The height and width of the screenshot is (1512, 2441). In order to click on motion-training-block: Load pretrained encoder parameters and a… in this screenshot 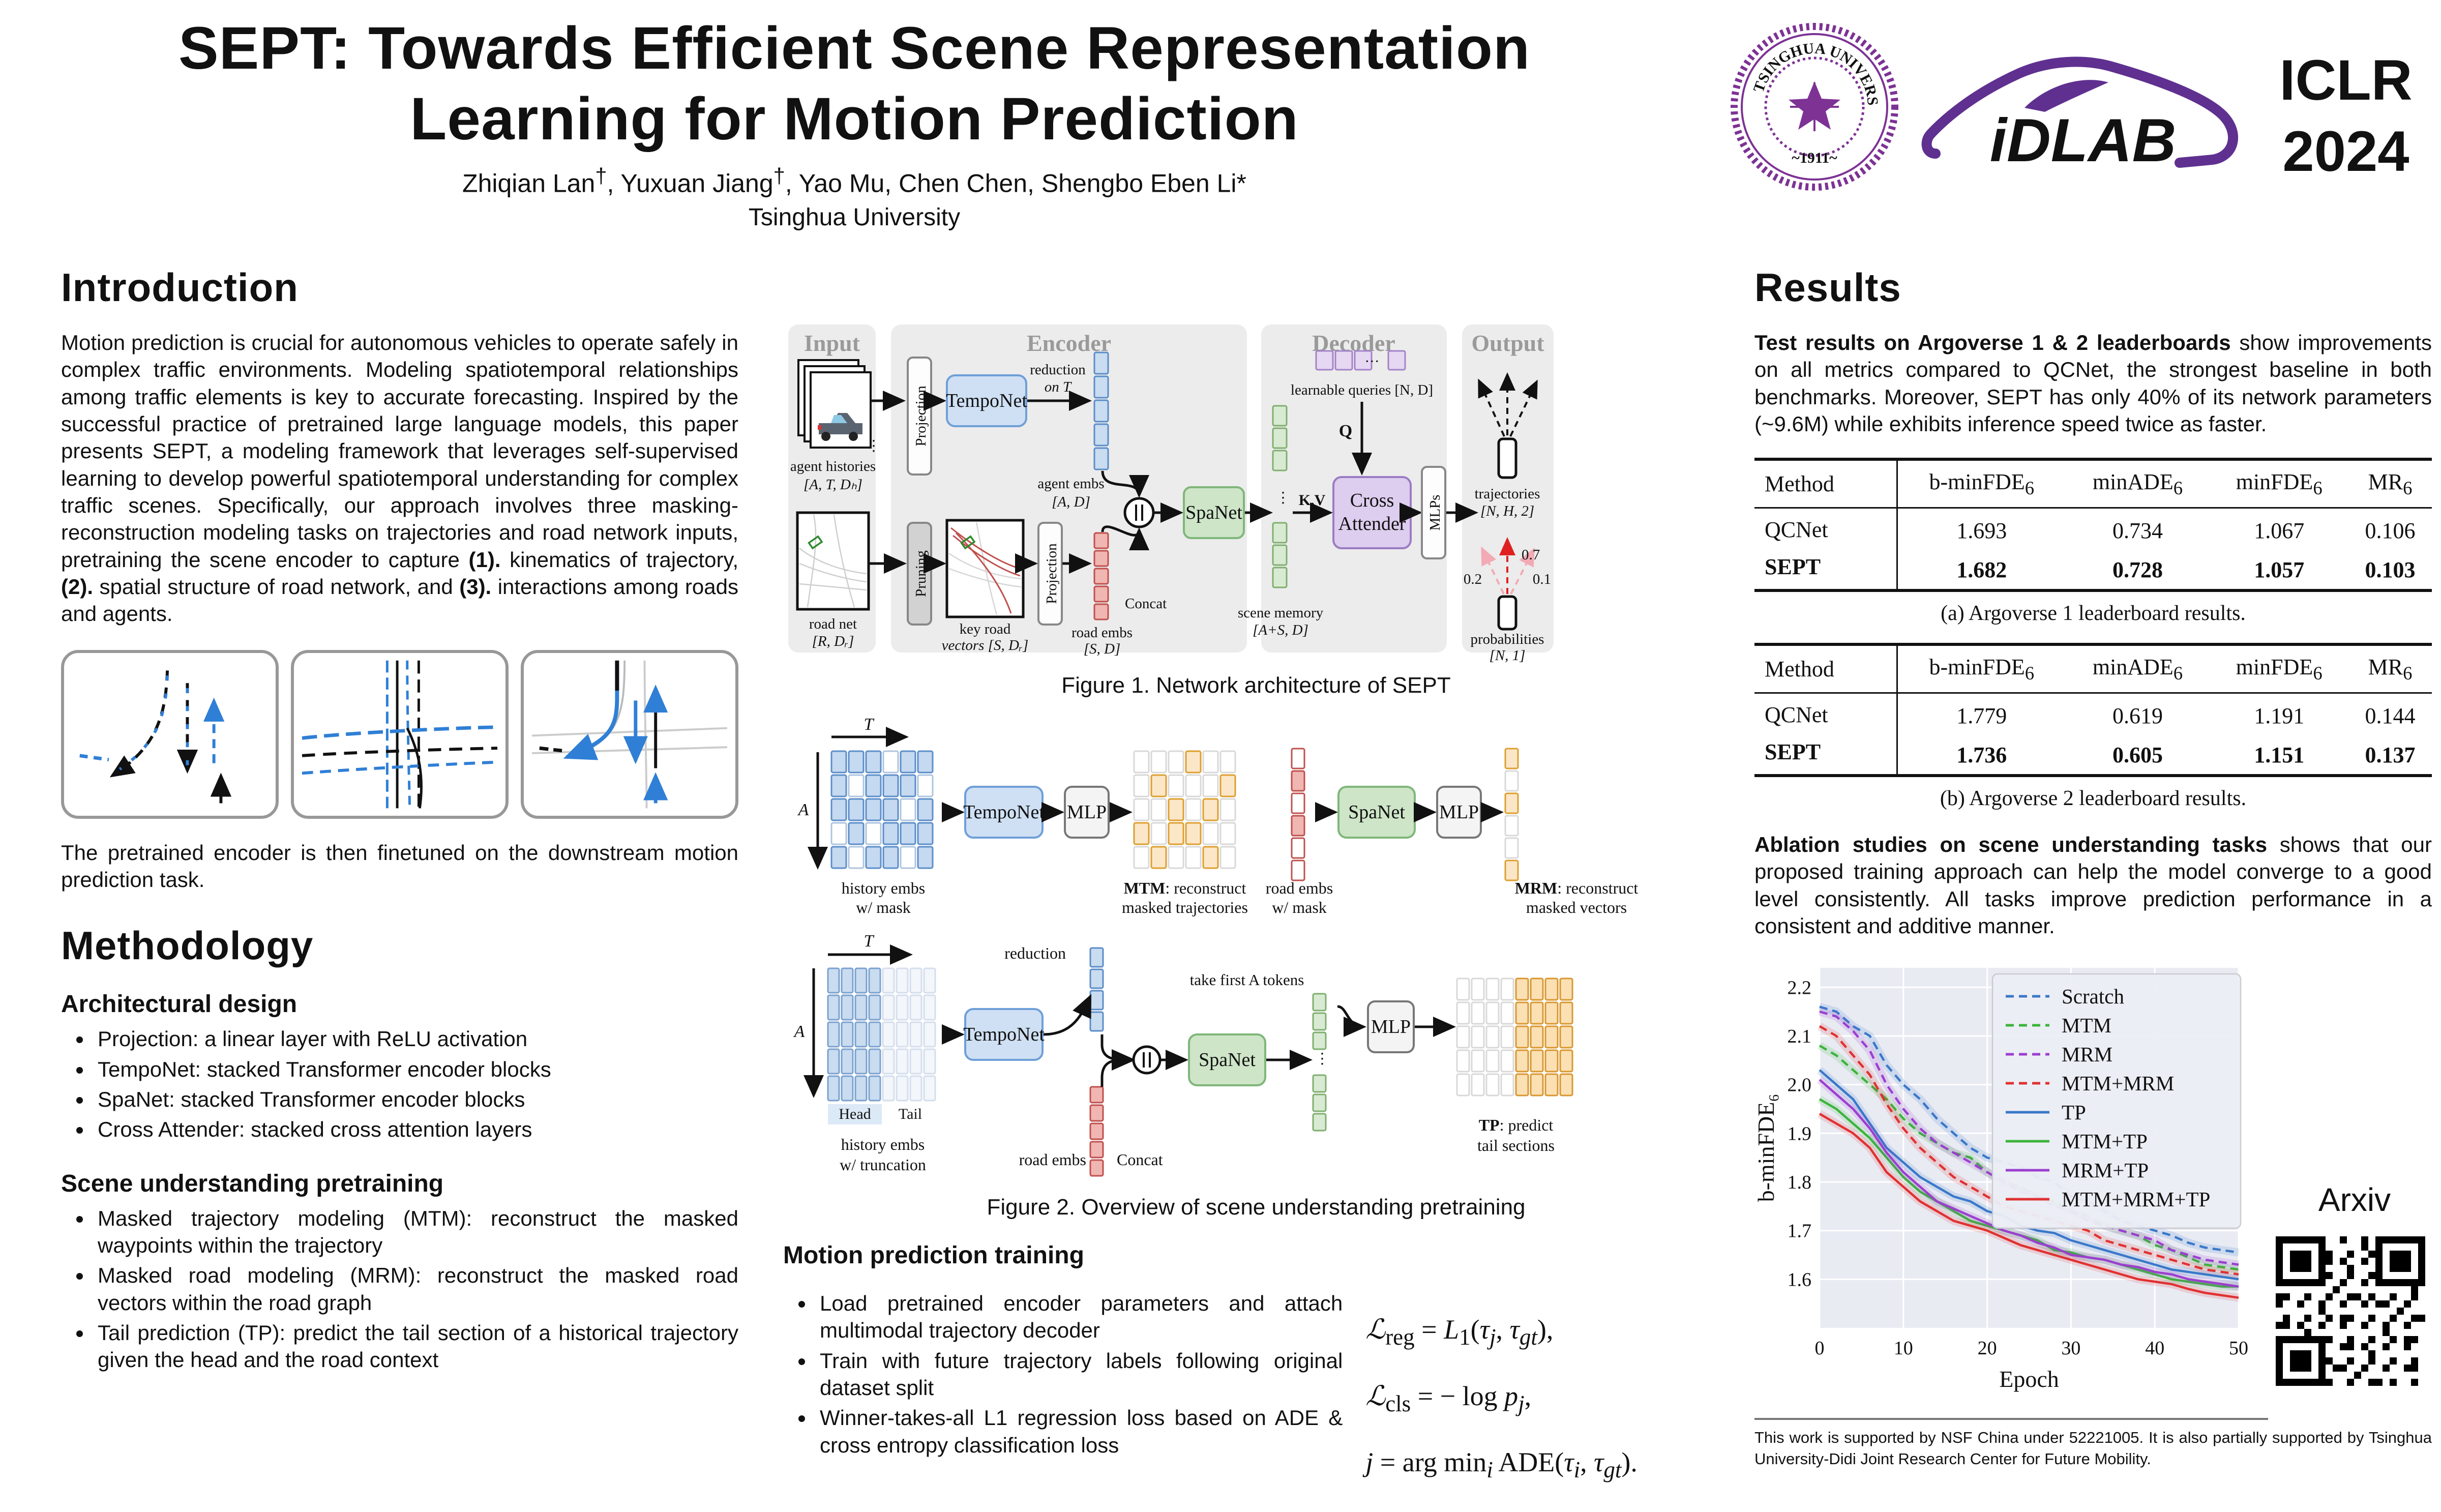, I will do `click(1256, 1397)`.